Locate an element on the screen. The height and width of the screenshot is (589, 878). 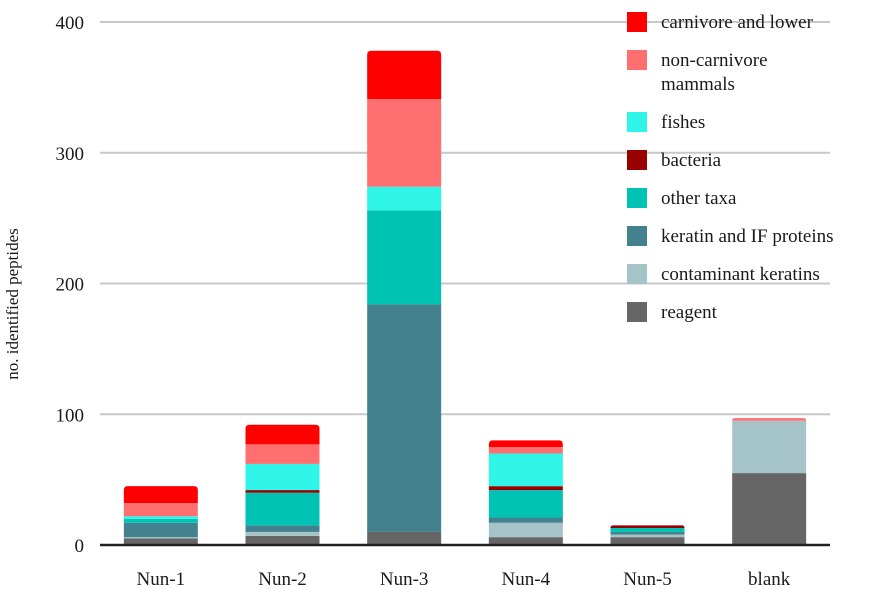
bar-stack-blank is located at coordinates (769, 481).